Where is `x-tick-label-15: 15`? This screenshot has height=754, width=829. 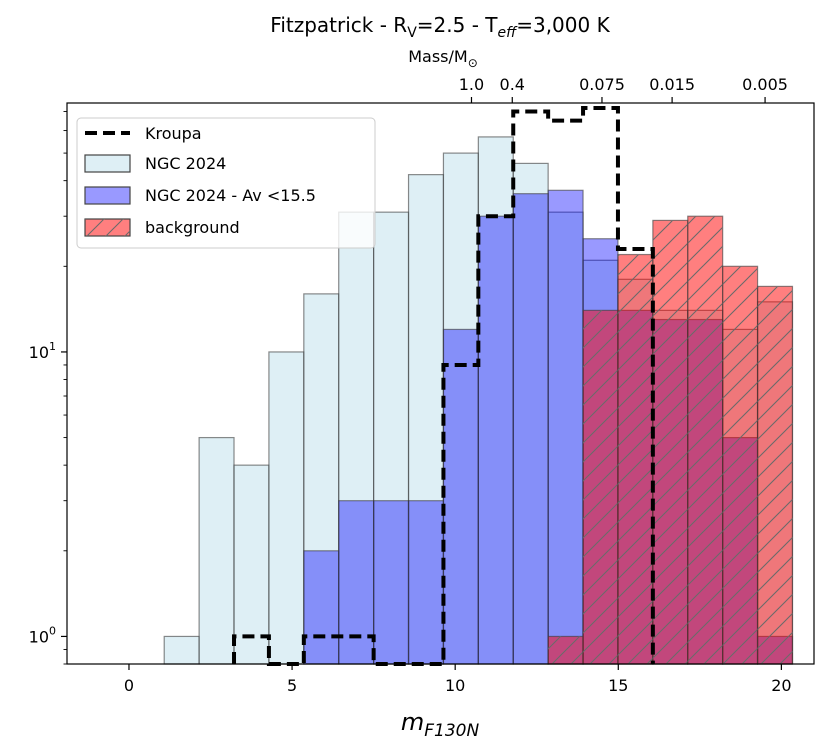
x-tick-label-15: 15 is located at coordinates (618, 685).